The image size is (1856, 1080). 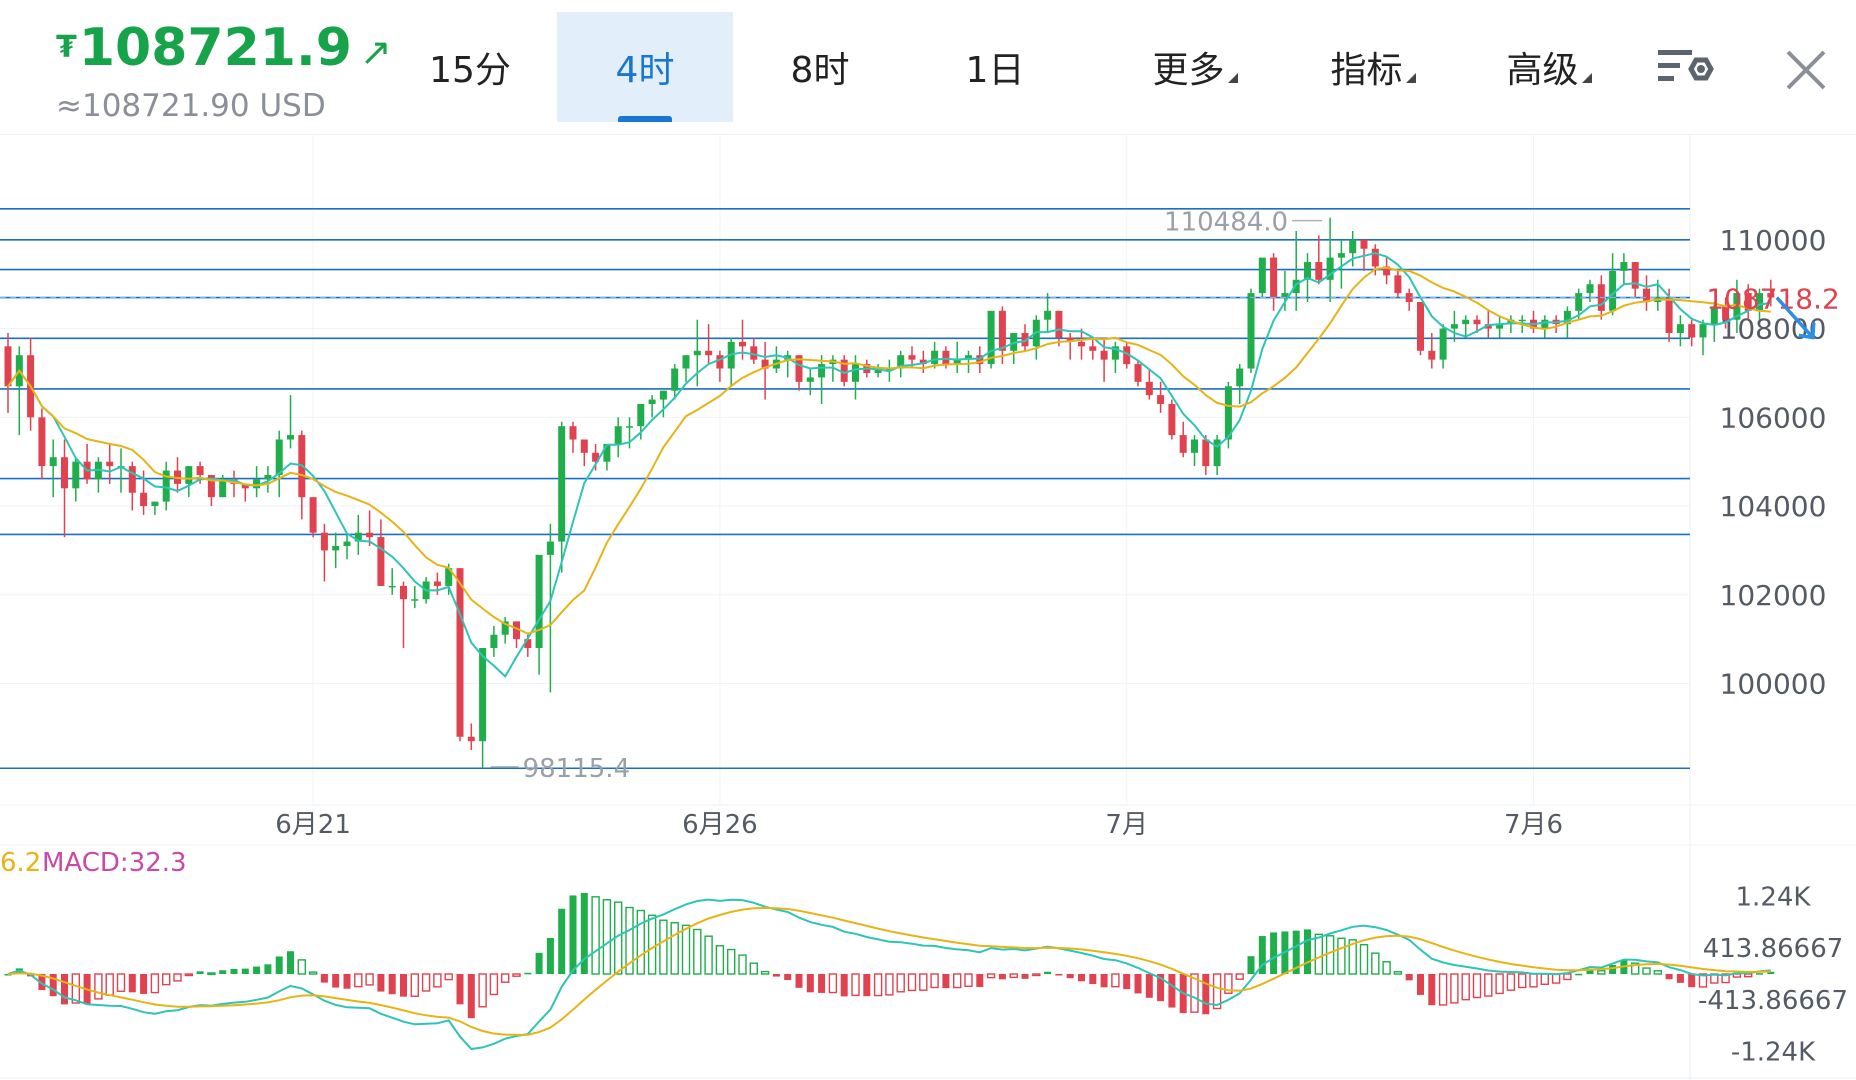 I want to click on tab-indicators: 指标, so click(x=1373, y=67).